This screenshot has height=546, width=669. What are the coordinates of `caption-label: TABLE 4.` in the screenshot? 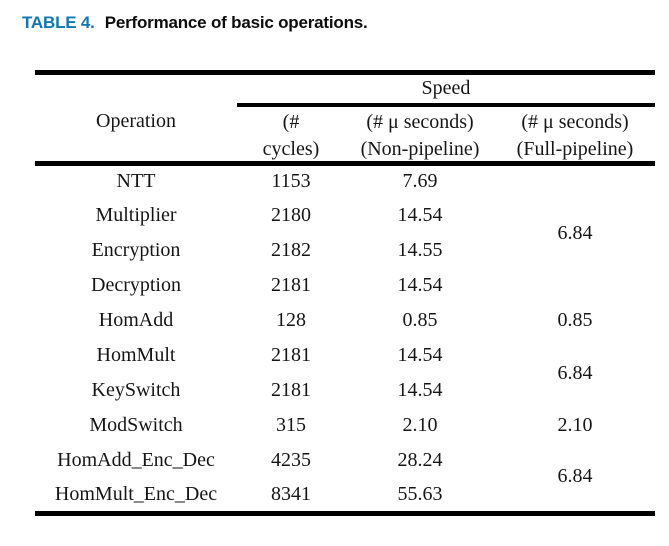 It's located at (58, 22).